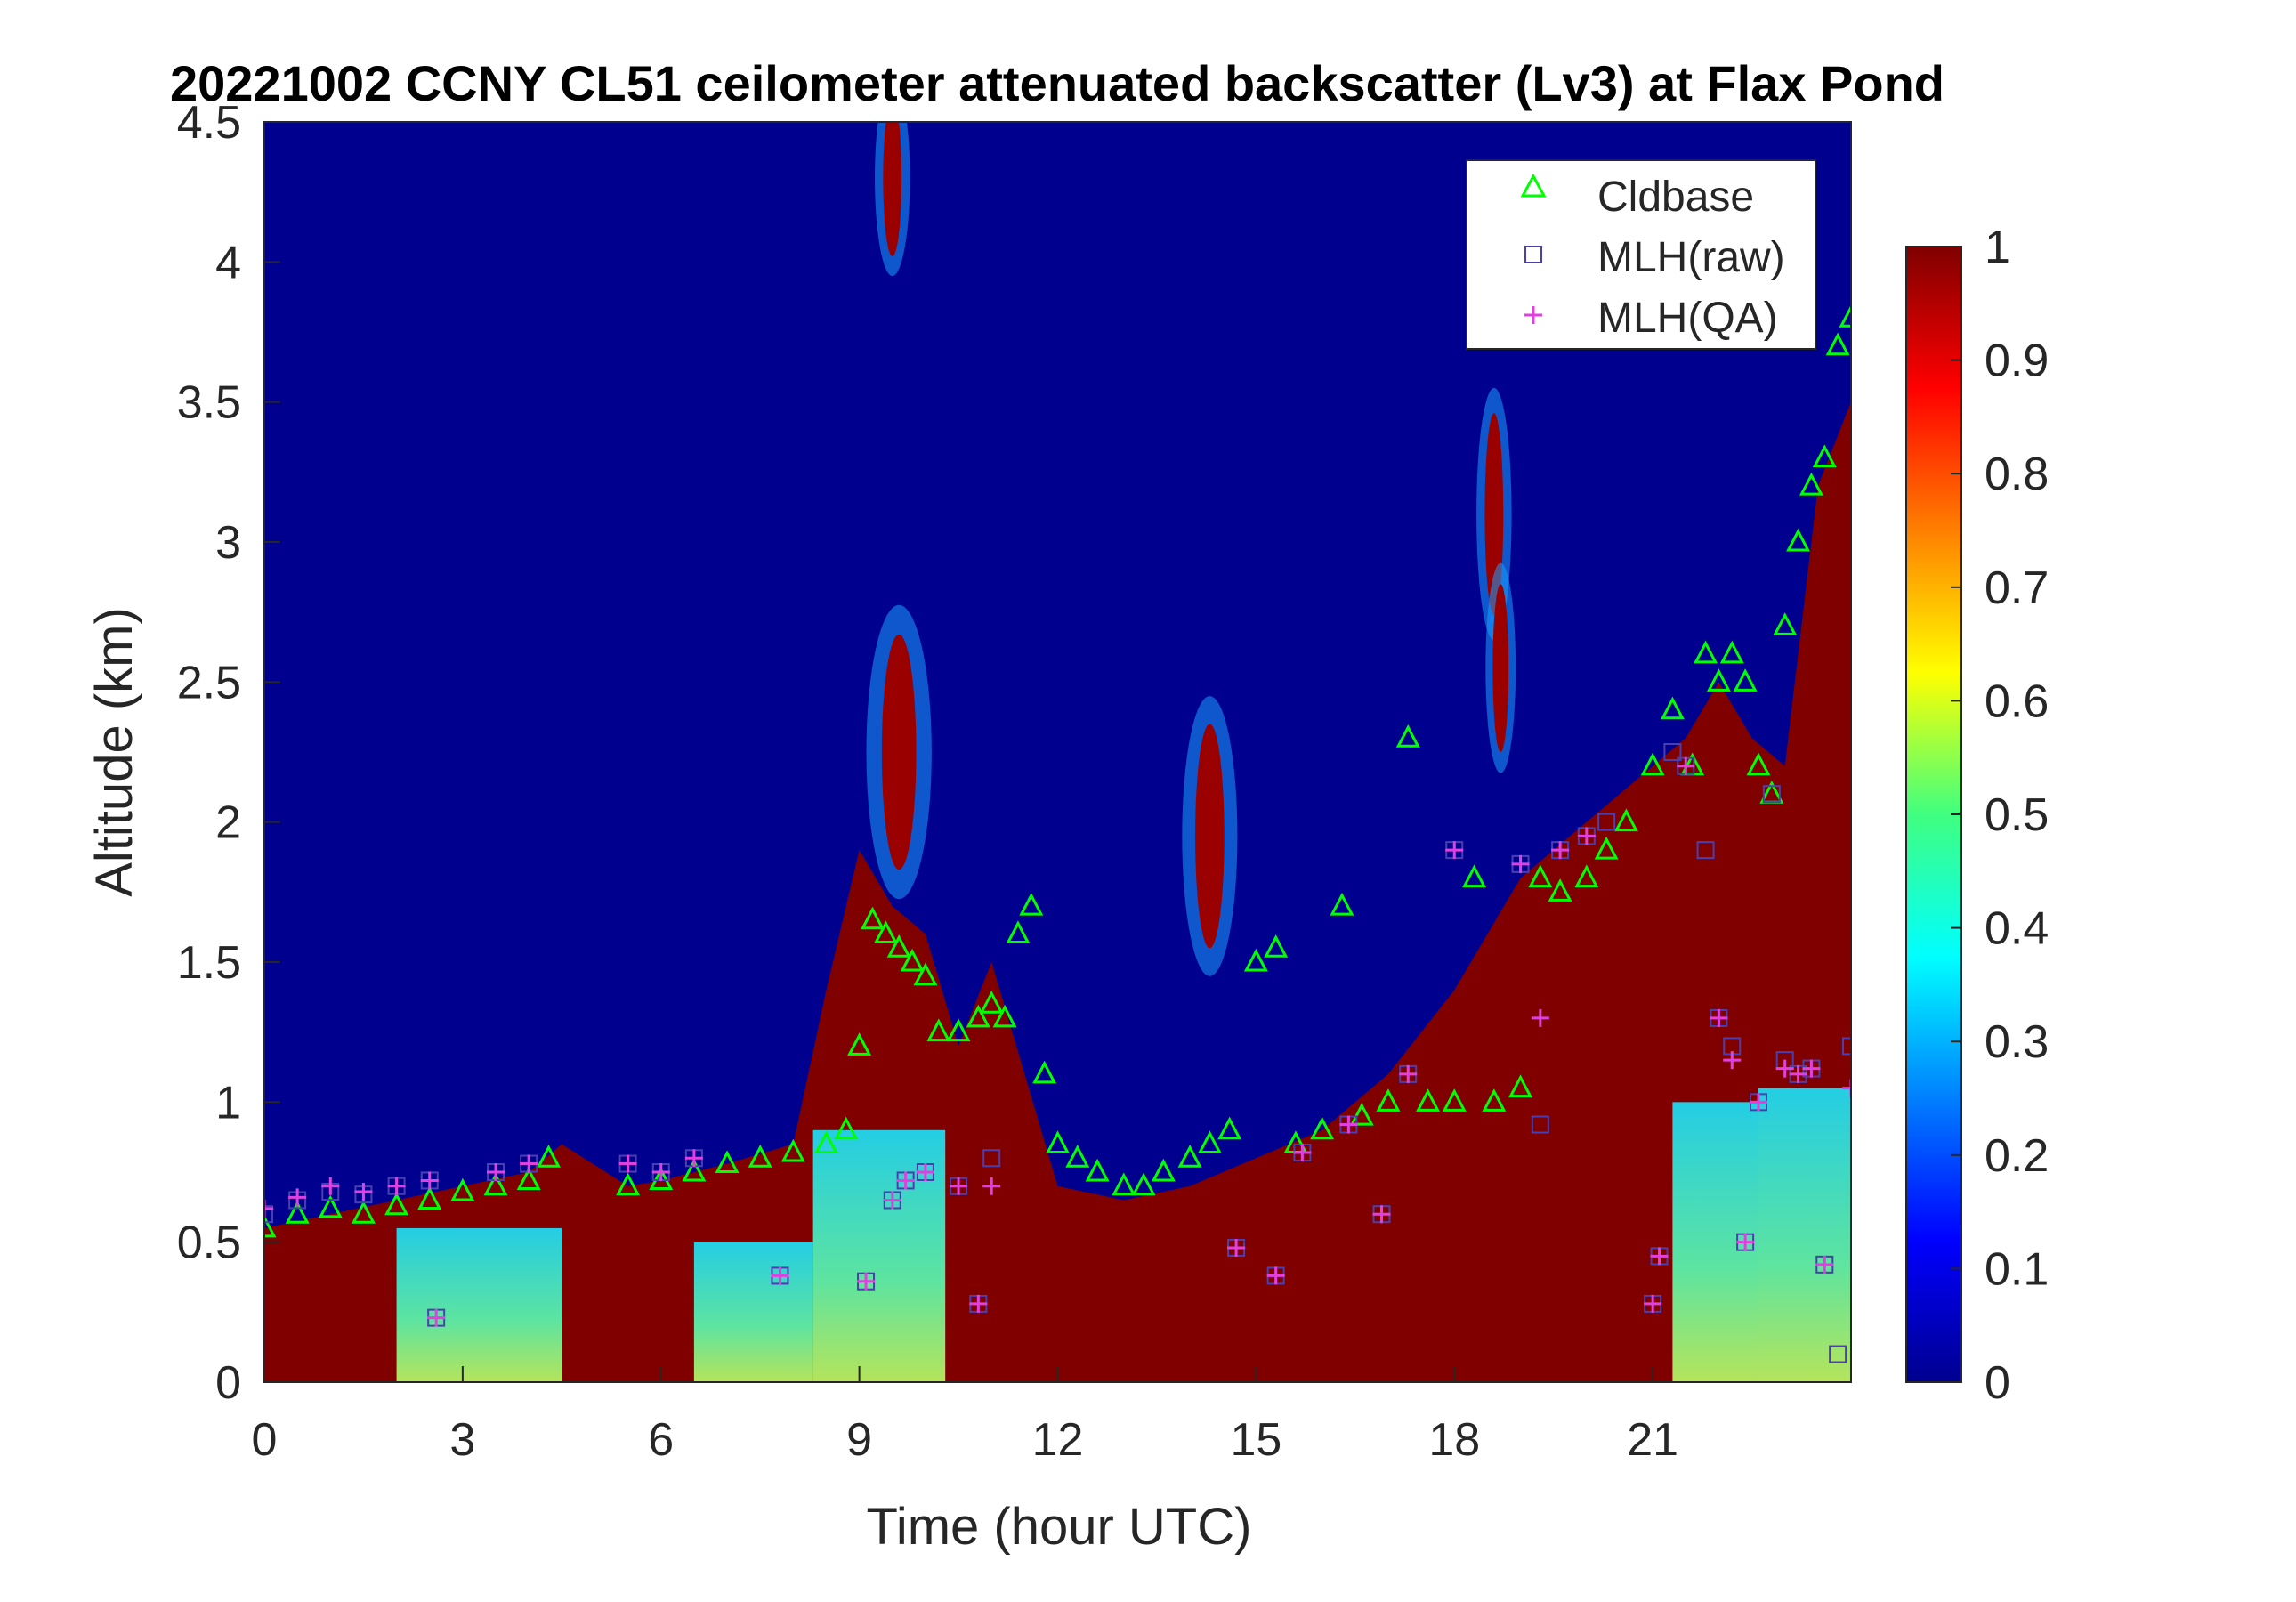 Image resolution: width=2296 pixels, height=1602 pixels. What do you see at coordinates (1997, 247) in the screenshot?
I see `colorbar-tick-label: 1` at bounding box center [1997, 247].